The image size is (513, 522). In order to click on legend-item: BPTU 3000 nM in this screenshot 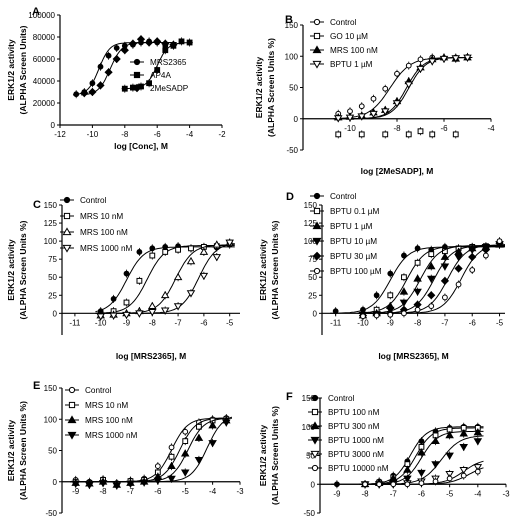, I will do `click(346, 454)`.